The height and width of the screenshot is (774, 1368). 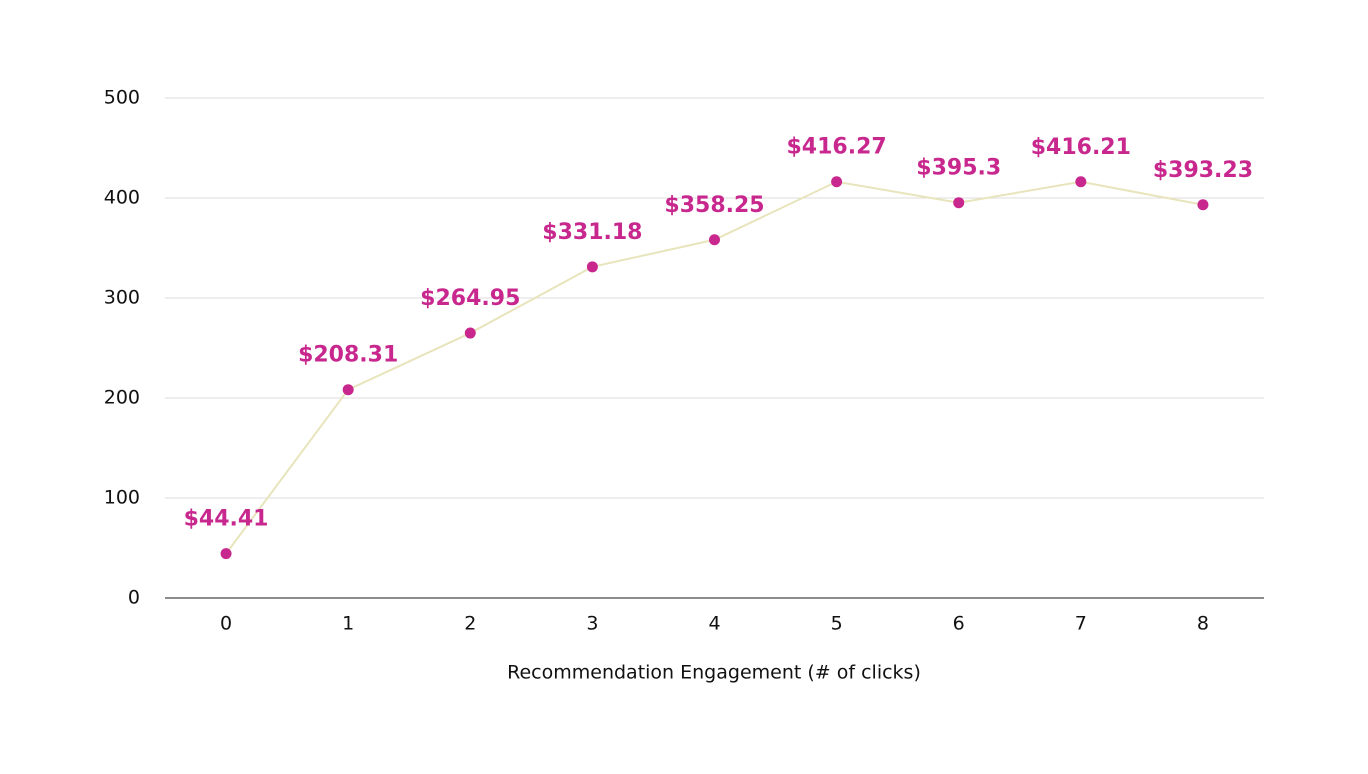 What do you see at coordinates (348, 355) in the screenshot?
I see `value-label: $208.31` at bounding box center [348, 355].